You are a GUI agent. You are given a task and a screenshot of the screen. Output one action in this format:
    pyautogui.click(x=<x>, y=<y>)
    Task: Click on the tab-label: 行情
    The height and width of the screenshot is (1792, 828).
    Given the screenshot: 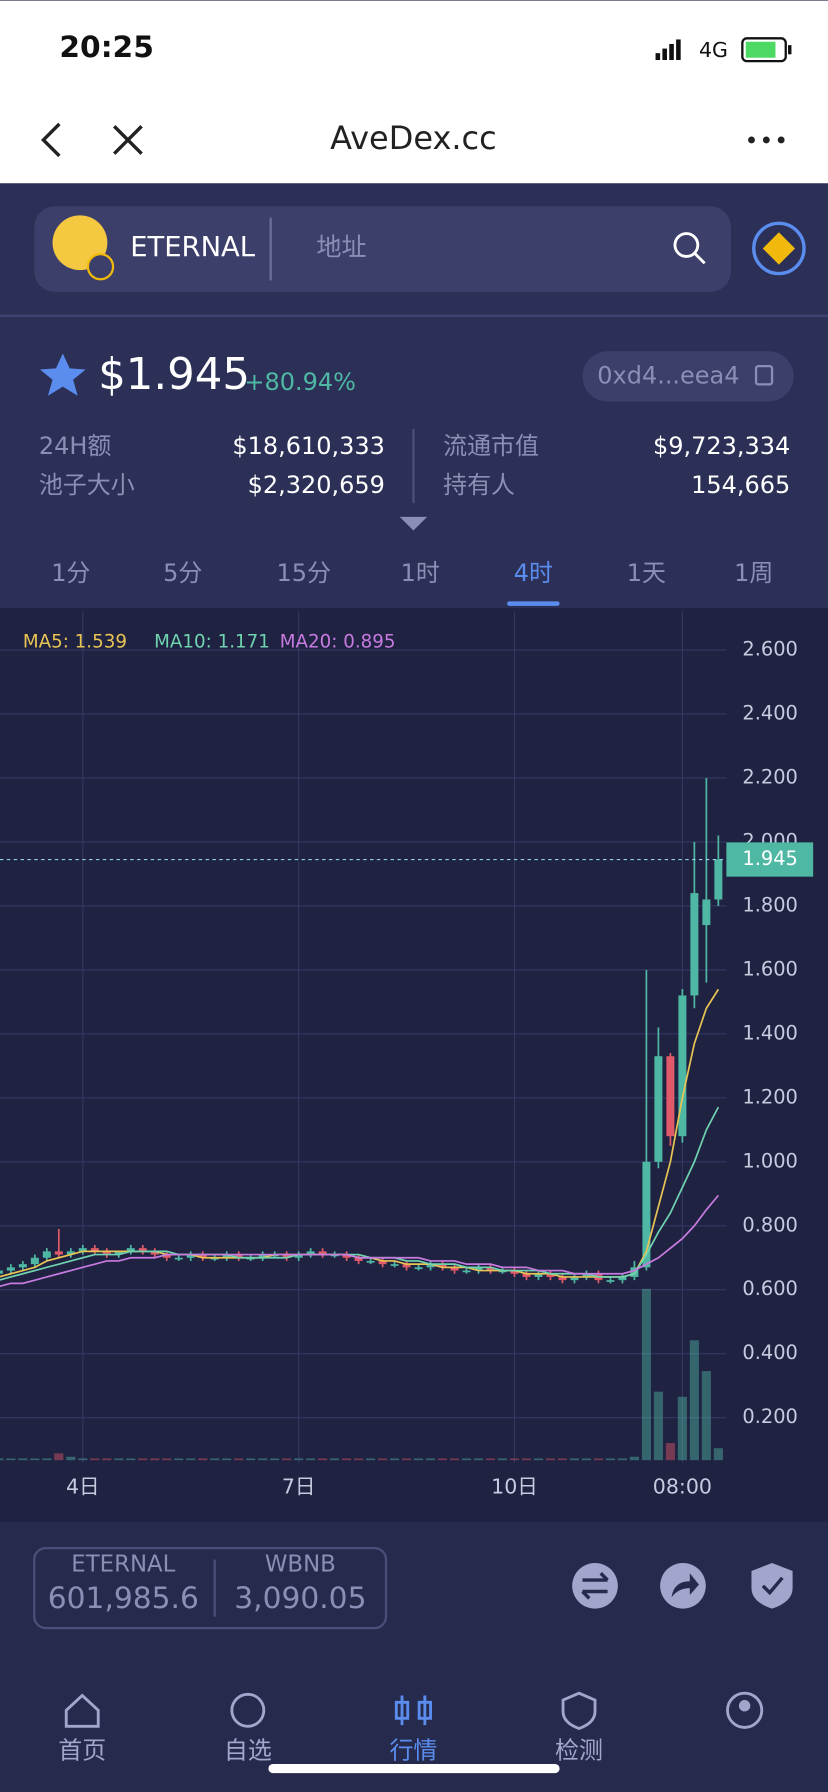 What is the action you would take?
    pyautogui.click(x=413, y=1750)
    